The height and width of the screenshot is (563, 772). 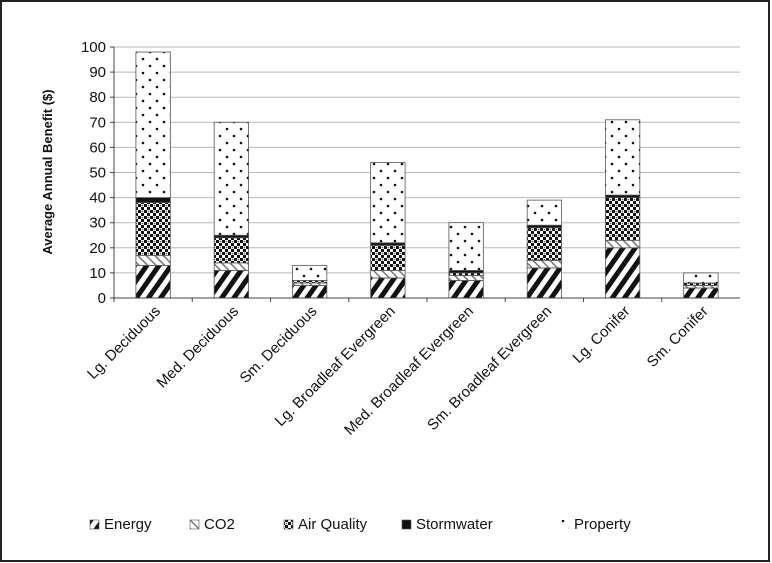 What do you see at coordinates (97, 147) in the screenshot?
I see `y-tick-label: 60` at bounding box center [97, 147].